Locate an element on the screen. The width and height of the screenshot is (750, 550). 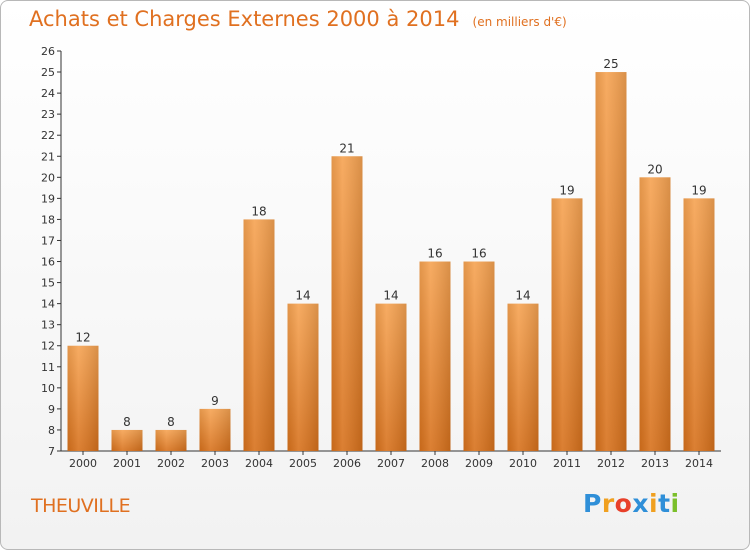
y-tick-label: 19 is located at coordinates (48, 198).